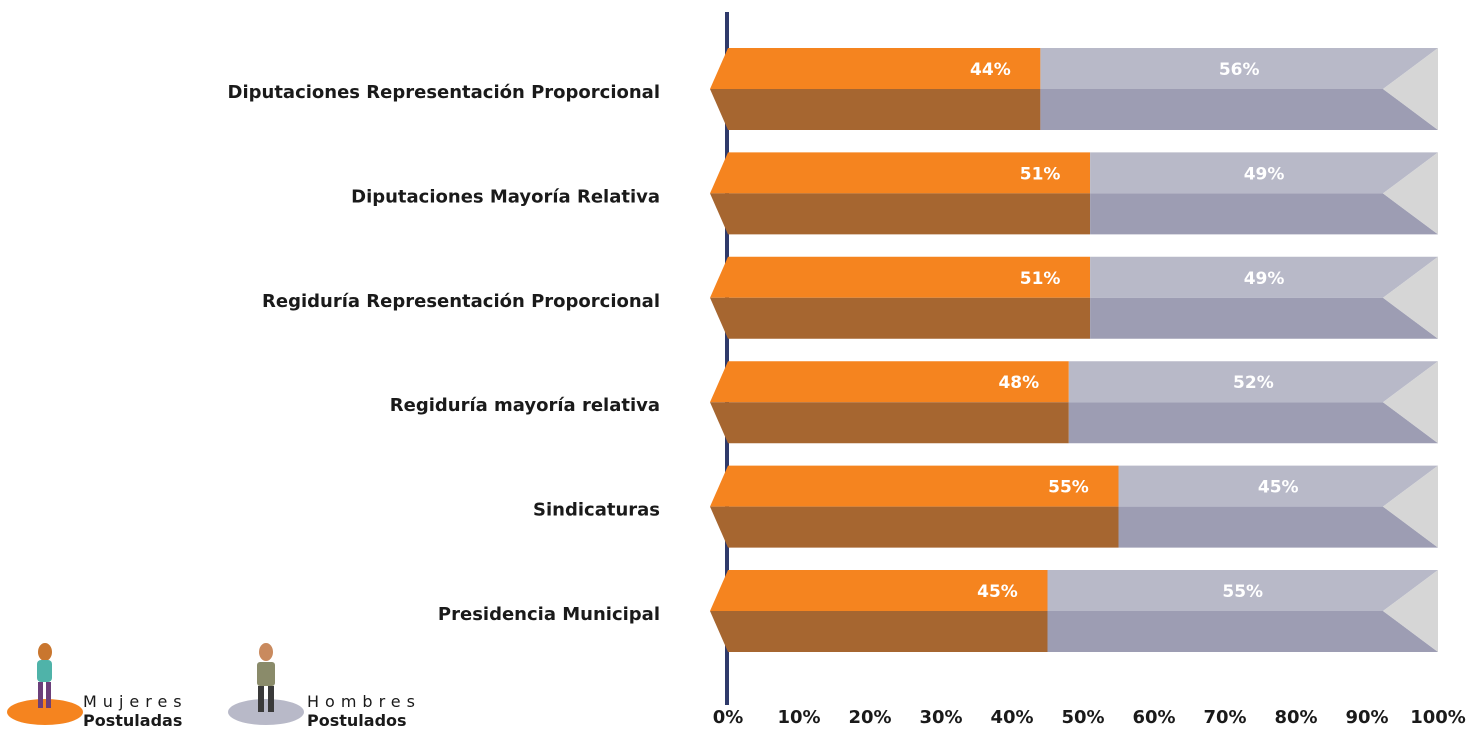 This screenshot has width=1472, height=735. Describe the element at coordinates (1224, 717) in the screenshot. I see `x-tick-label: 70%` at that location.